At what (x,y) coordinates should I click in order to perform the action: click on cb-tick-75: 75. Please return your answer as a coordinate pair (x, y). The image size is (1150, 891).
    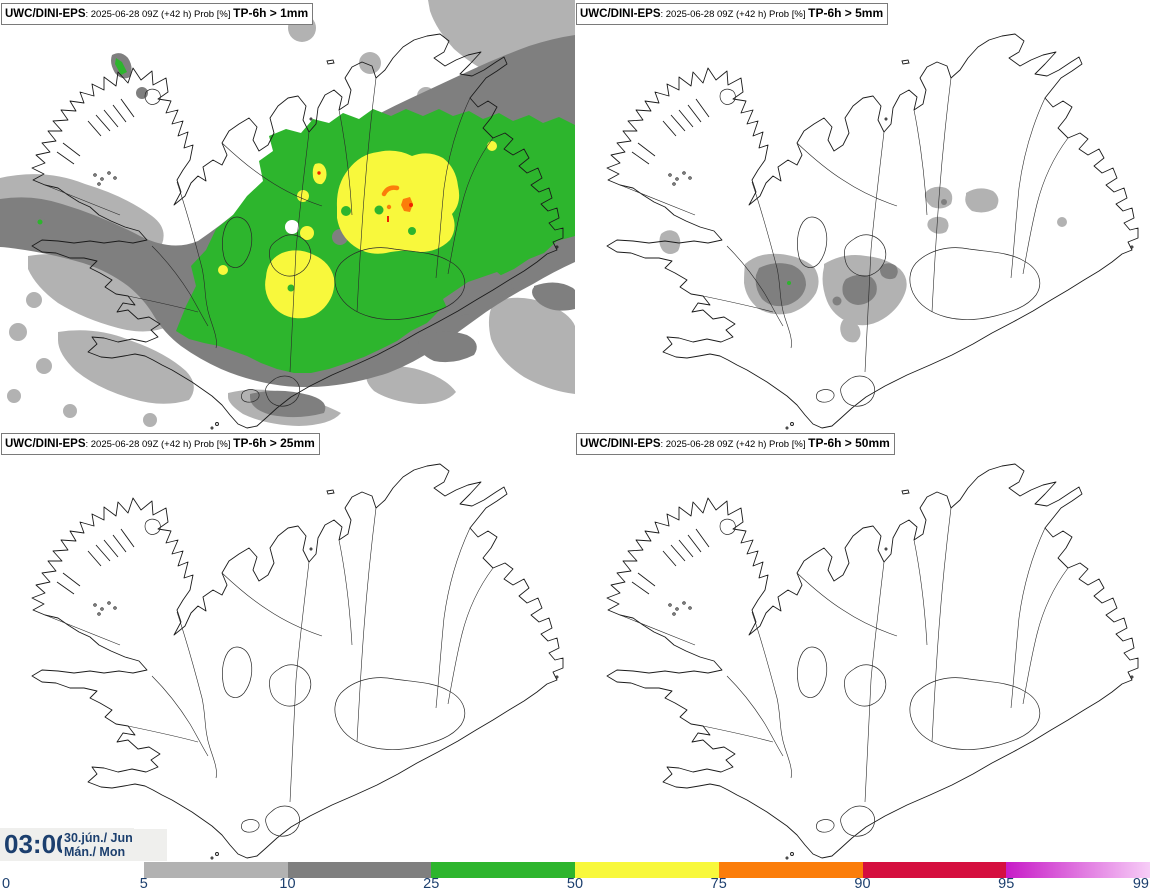
    Looking at the image, I should click on (718, 883).